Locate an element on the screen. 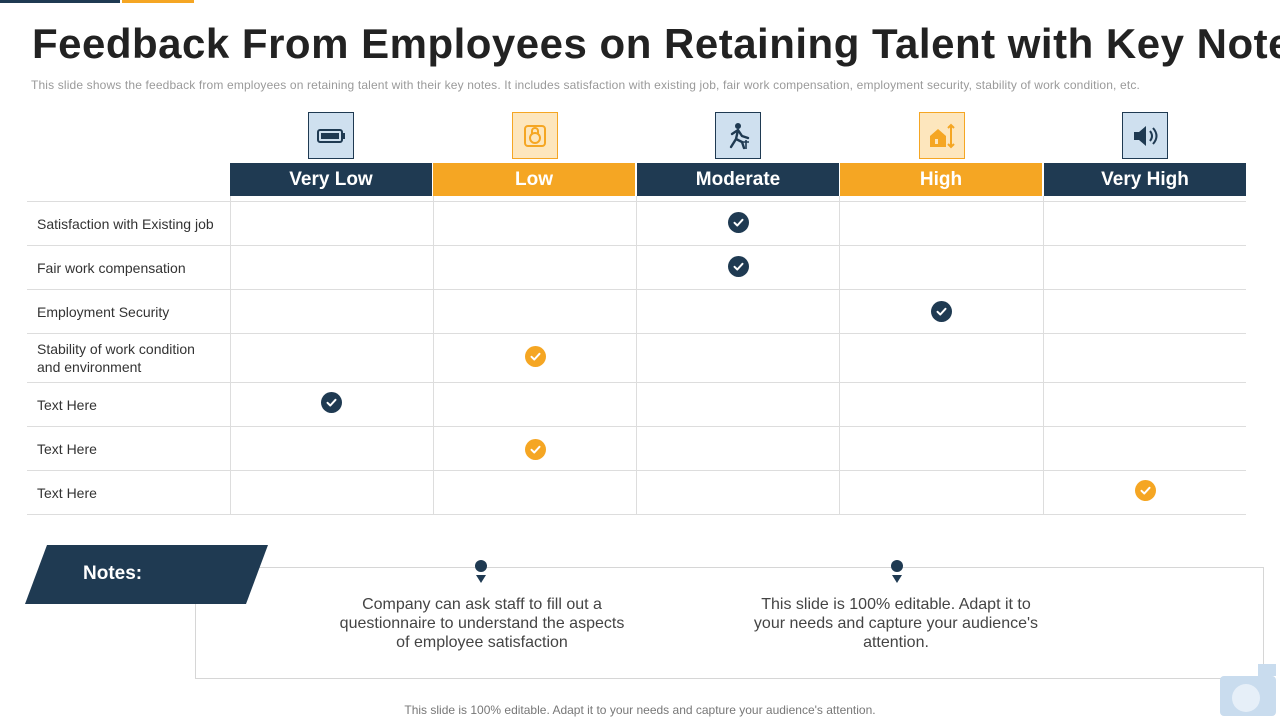 The width and height of the screenshot is (1280, 720). row-label-security: Employment Security is located at coordinates (103, 311).